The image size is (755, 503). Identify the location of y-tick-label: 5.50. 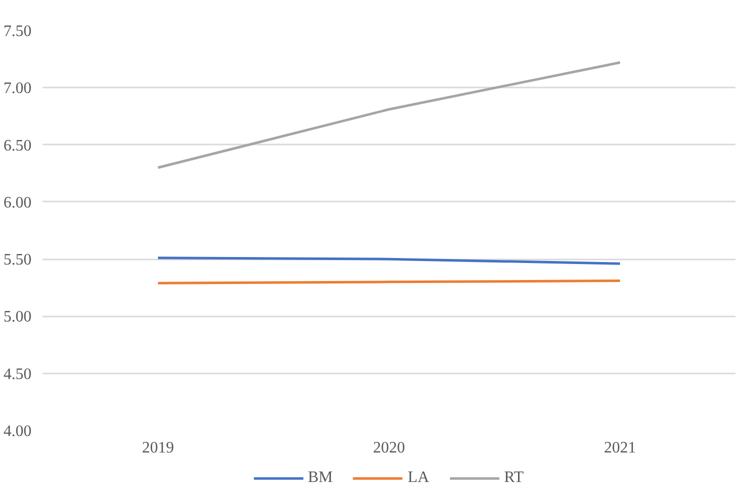
(18, 260).